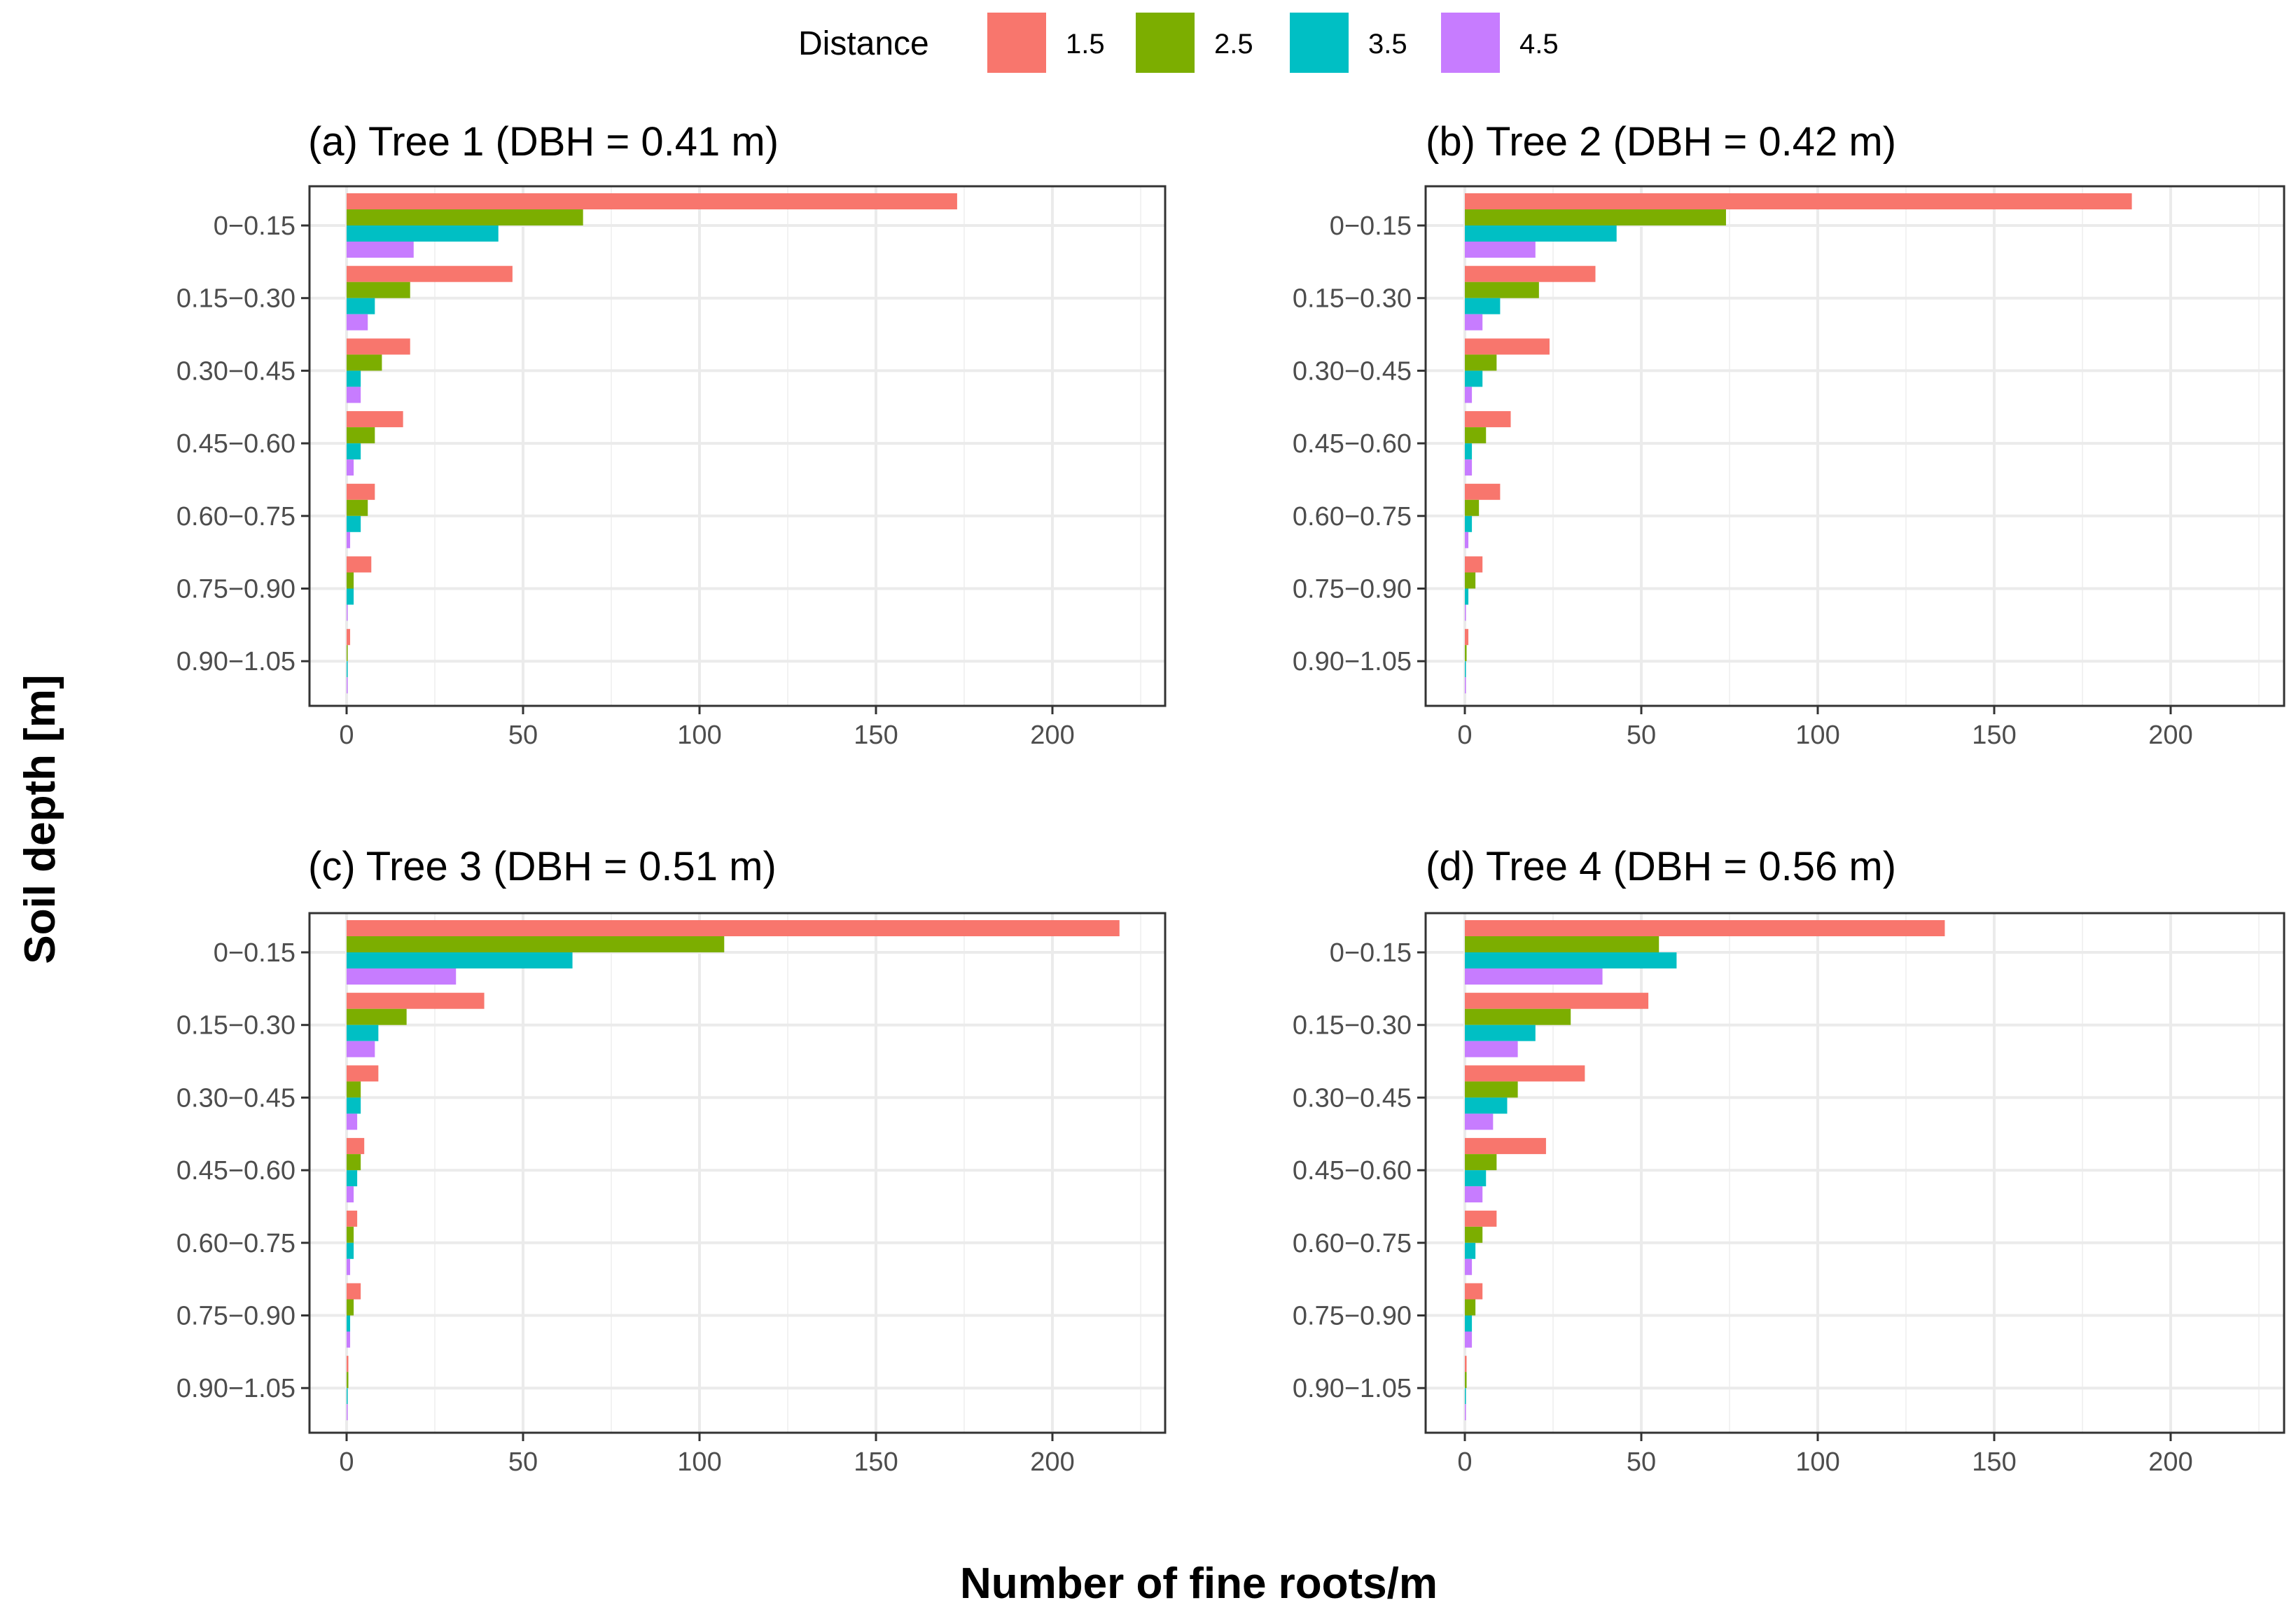 This screenshot has width=2296, height=1612. What do you see at coordinates (1233, 44) in the screenshot?
I see `legend-label: 2.5` at bounding box center [1233, 44].